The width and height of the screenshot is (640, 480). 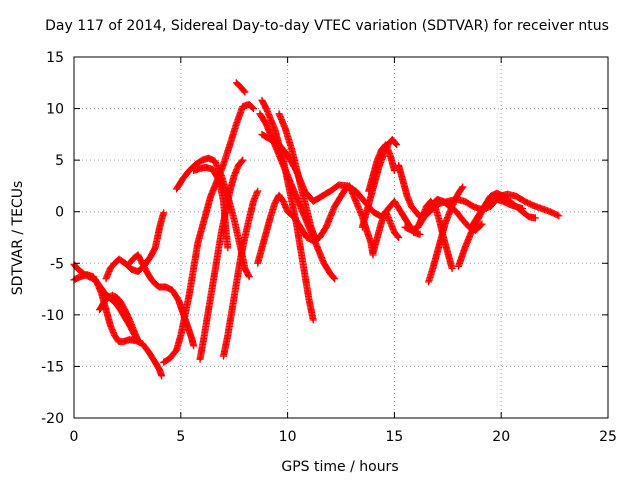 I want to click on y-tick-label: 5, so click(x=59, y=161).